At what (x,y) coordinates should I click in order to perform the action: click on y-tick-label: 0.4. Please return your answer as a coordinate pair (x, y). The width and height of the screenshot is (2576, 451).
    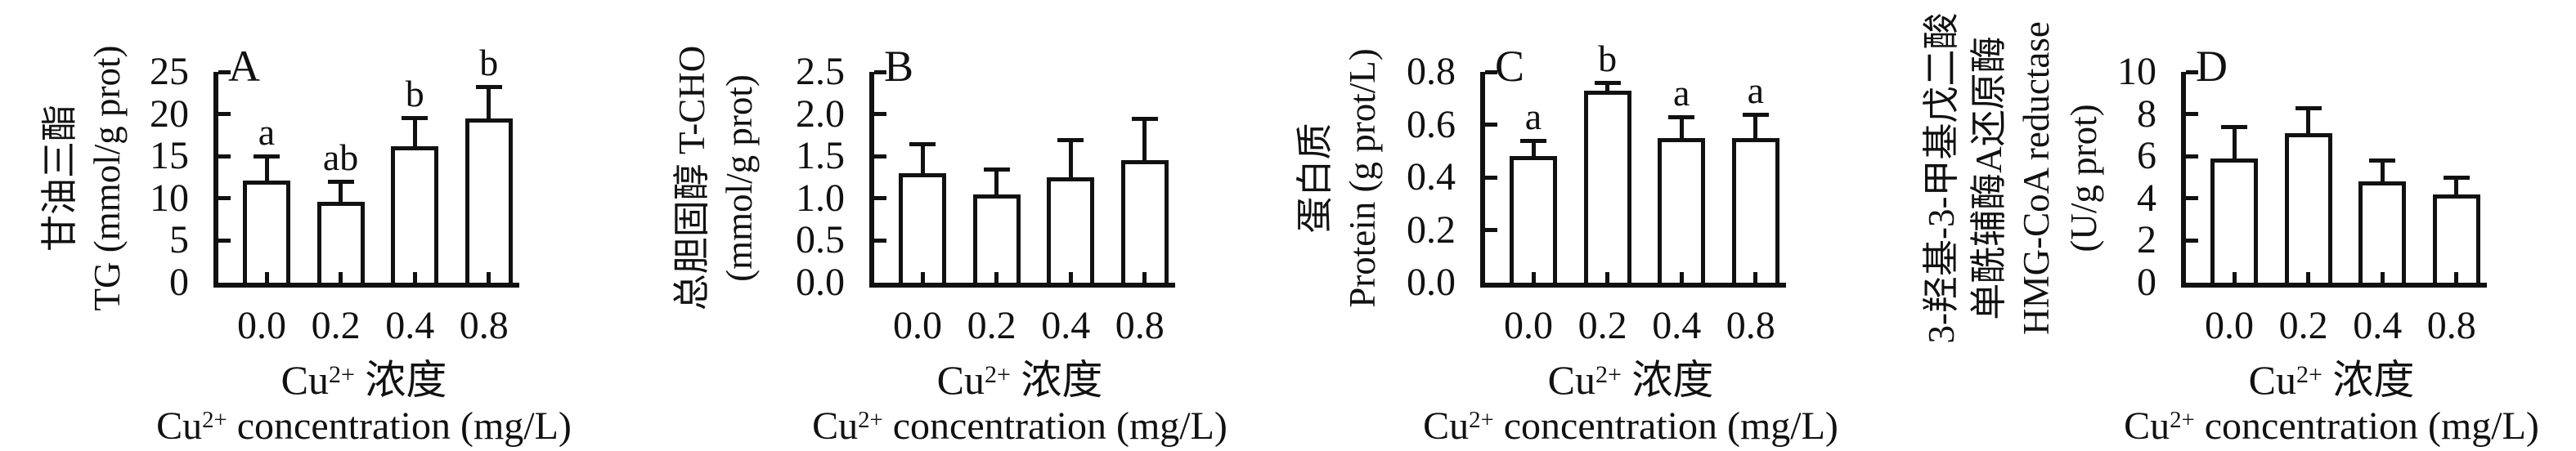
    Looking at the image, I should click on (1431, 177).